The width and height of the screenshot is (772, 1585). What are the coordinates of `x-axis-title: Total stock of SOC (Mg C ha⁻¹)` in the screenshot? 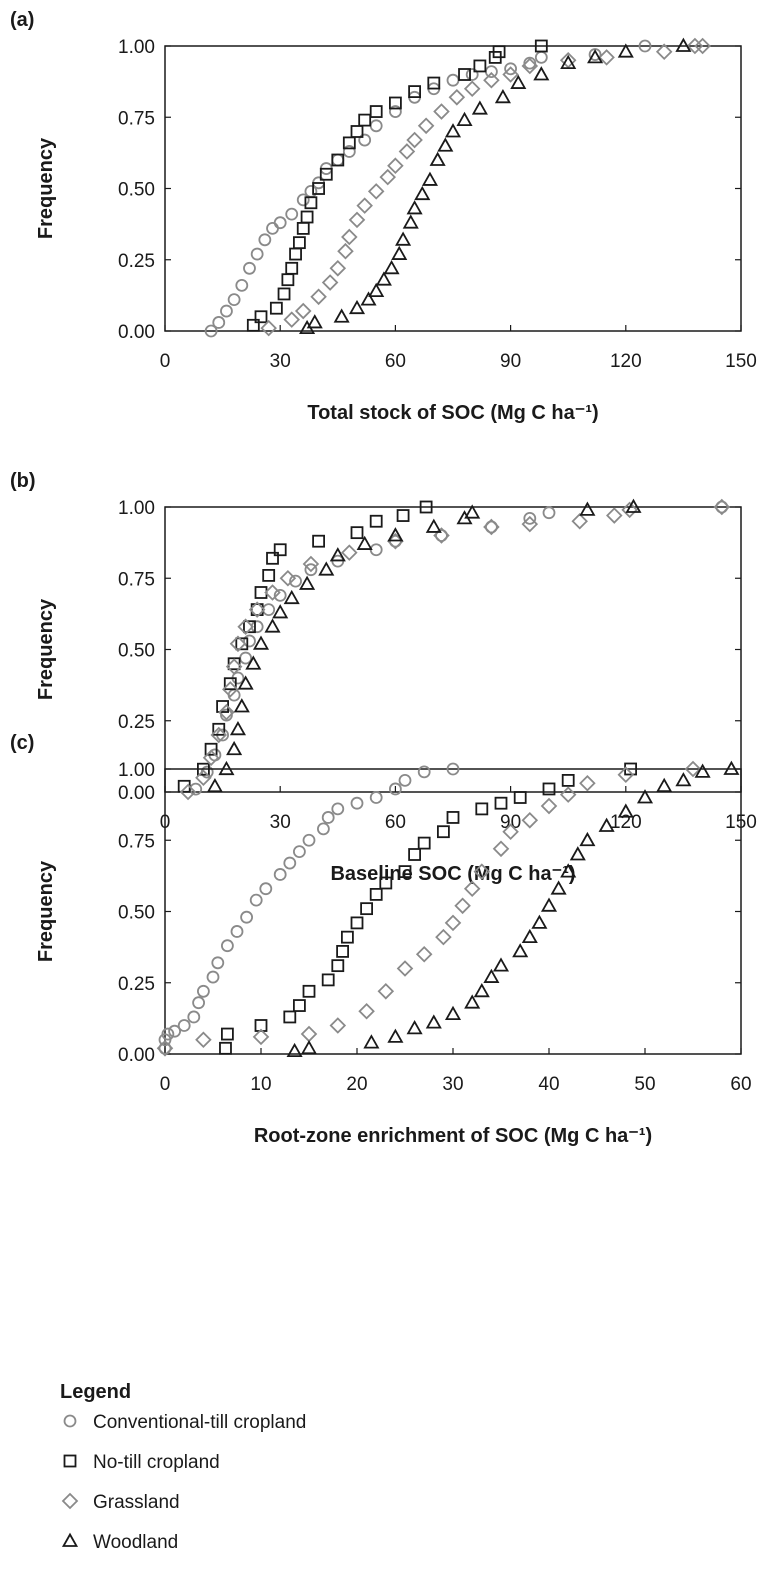 It's located at (452, 413).